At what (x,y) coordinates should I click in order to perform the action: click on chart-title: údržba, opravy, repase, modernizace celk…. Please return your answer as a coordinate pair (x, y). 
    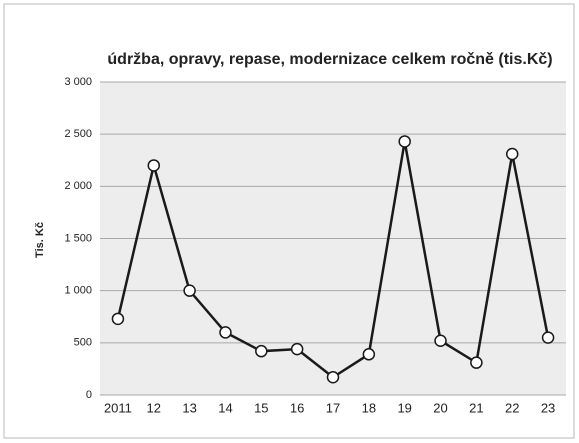
    Looking at the image, I should click on (329, 59).